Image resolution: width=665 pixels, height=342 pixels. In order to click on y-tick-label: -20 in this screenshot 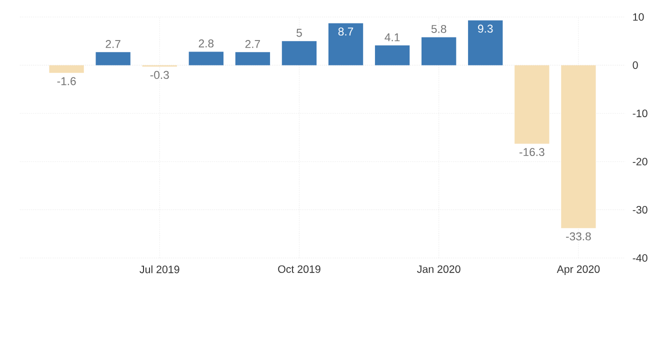, I will do `click(640, 162)`.